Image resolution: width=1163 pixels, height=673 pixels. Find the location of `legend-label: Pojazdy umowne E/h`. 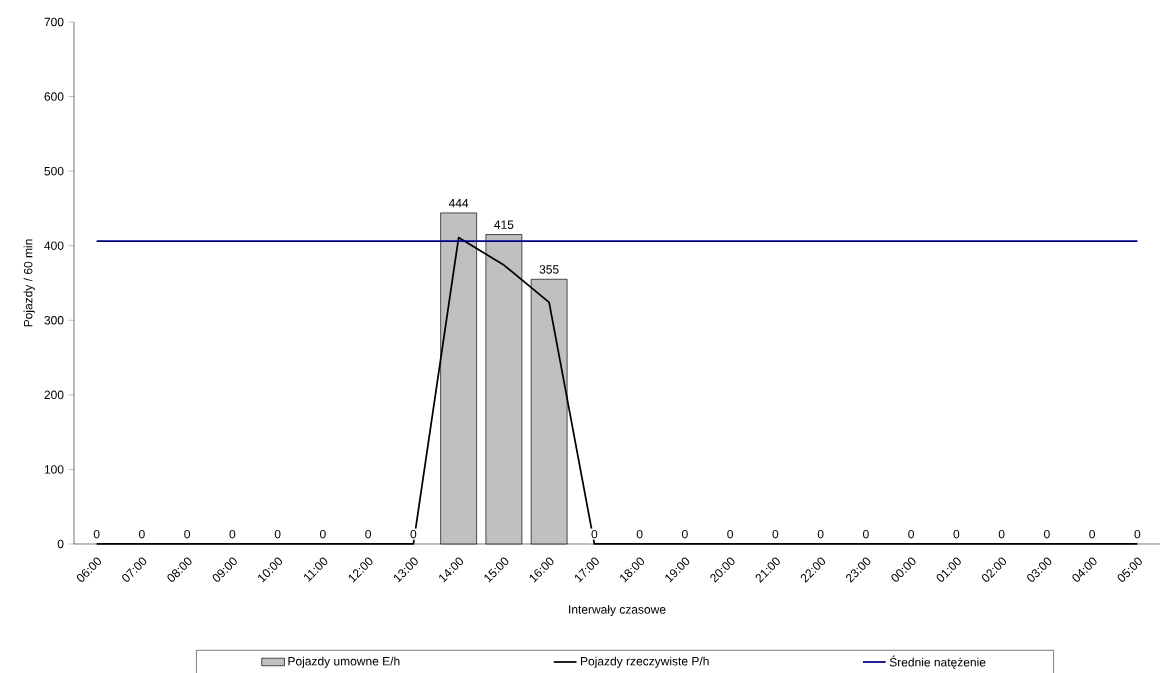

legend-label: Pojazdy umowne E/h is located at coordinates (344, 662).